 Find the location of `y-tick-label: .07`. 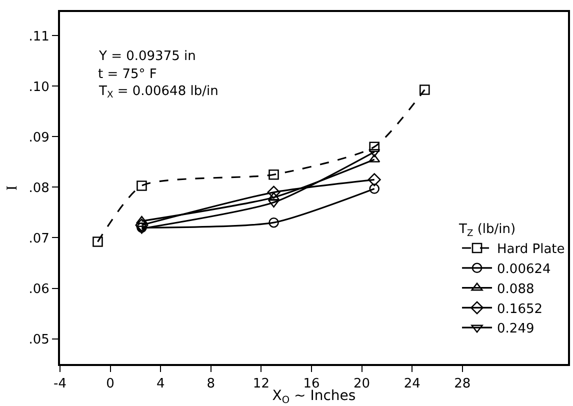

y-tick-label: .07 is located at coordinates (39, 238).